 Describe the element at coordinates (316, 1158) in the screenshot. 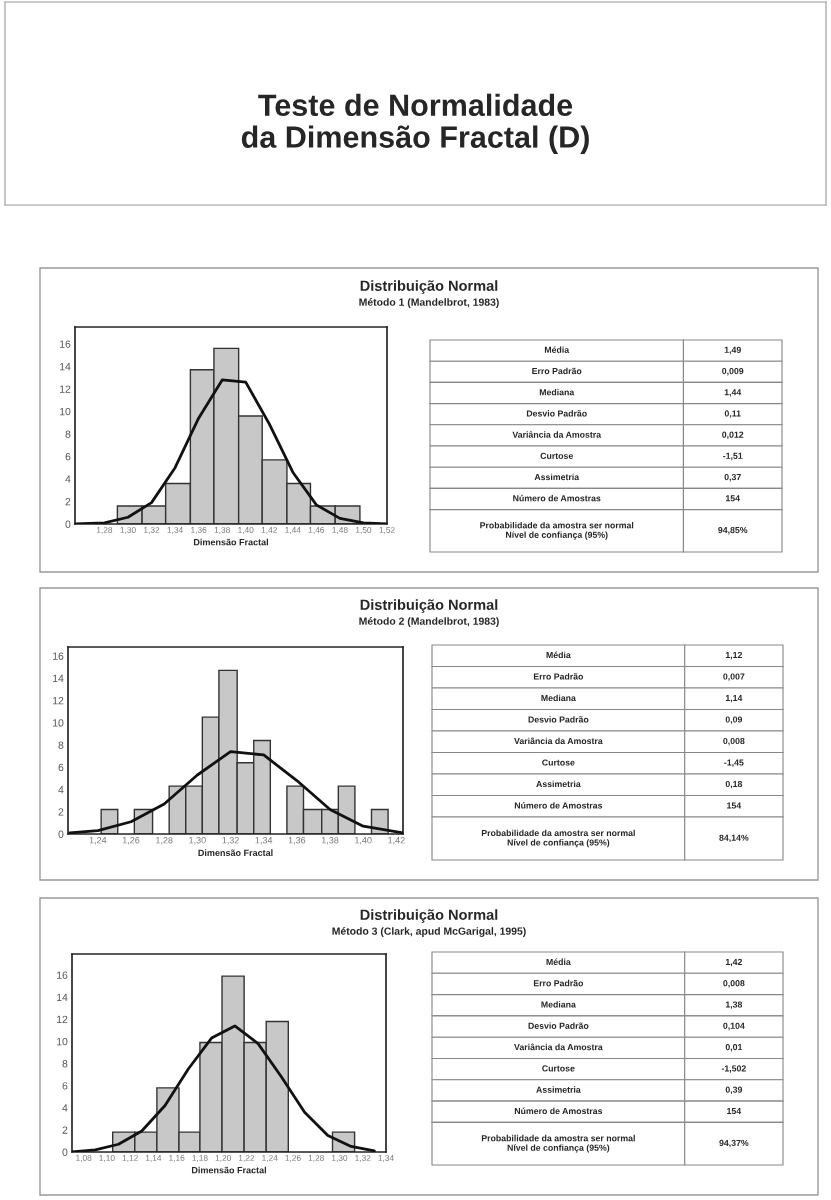

I see `x-tick-label: 1,28` at that location.